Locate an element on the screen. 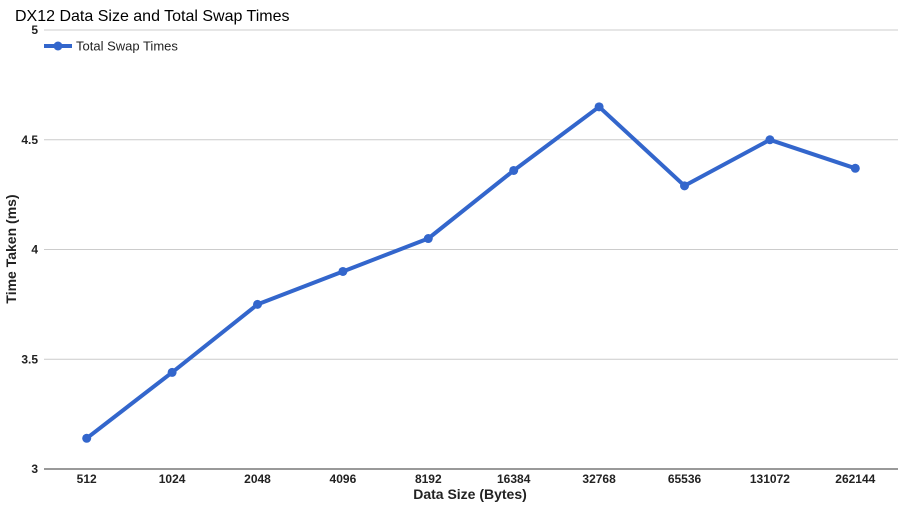  x-tick-label: 8192 is located at coordinates (428, 479).